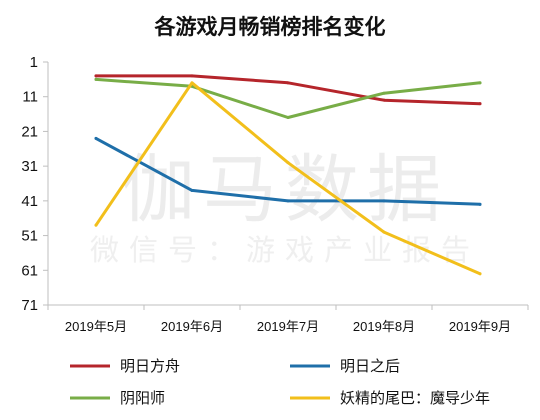  What do you see at coordinates (288, 98) in the screenshot?
I see `series-line` at bounding box center [288, 98].